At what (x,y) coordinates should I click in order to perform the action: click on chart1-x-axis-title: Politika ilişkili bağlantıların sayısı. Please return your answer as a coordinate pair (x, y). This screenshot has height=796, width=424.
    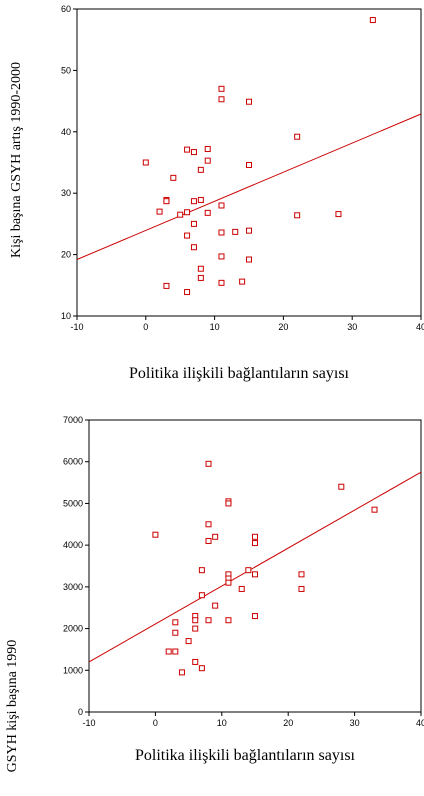
    Looking at the image, I should click on (239, 373).